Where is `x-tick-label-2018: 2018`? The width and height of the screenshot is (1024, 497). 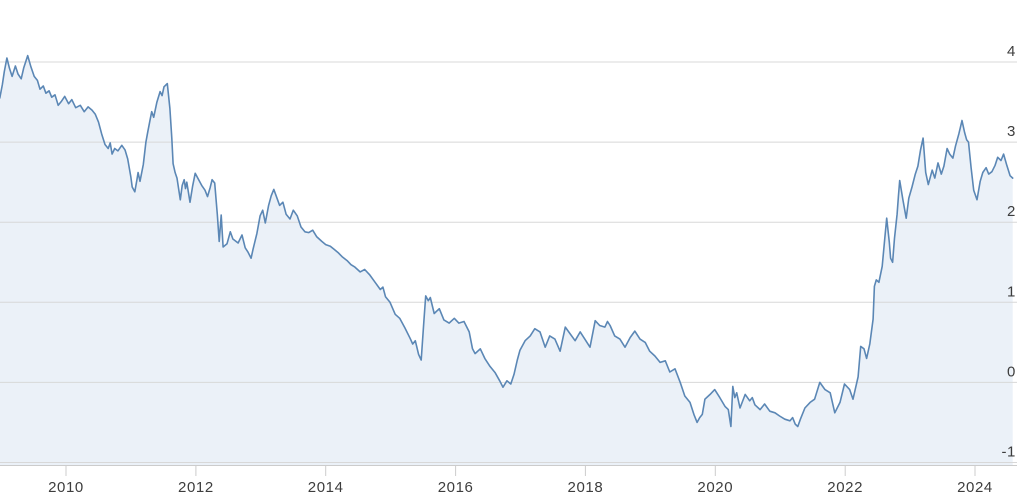 x-tick-label-2018: 2018 is located at coordinates (586, 487).